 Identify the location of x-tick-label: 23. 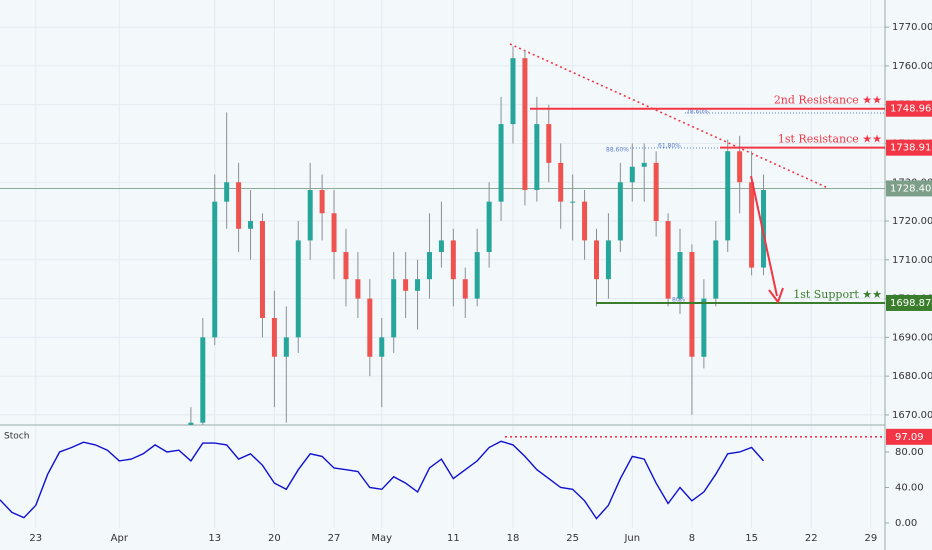
(35, 538).